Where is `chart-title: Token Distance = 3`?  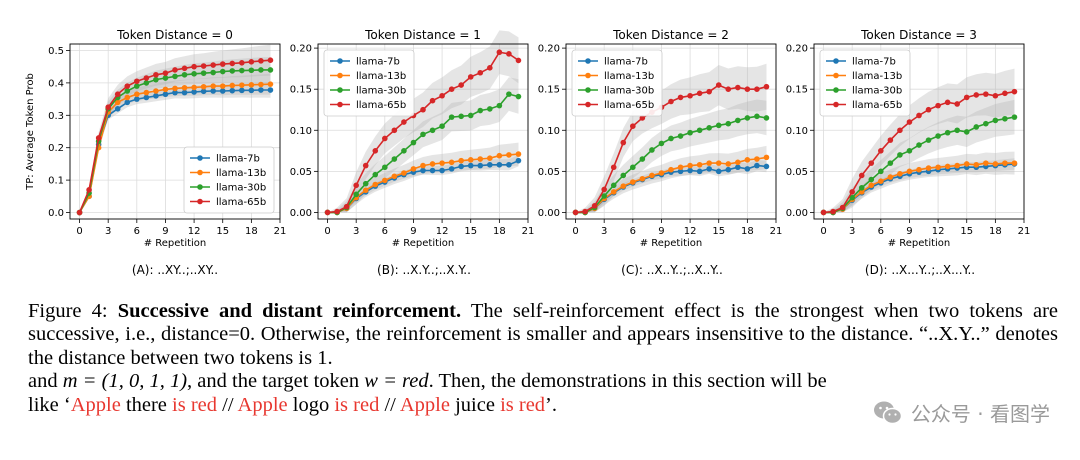
chart-title: Token Distance = 3 is located at coordinates (918, 35).